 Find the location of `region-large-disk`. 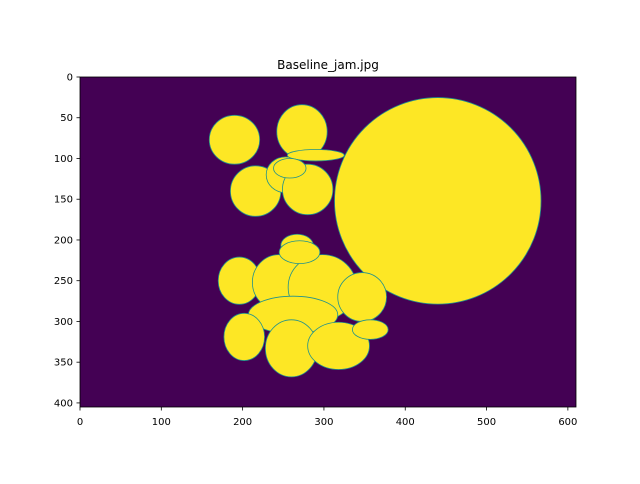

region-large-disk is located at coordinates (438, 201).